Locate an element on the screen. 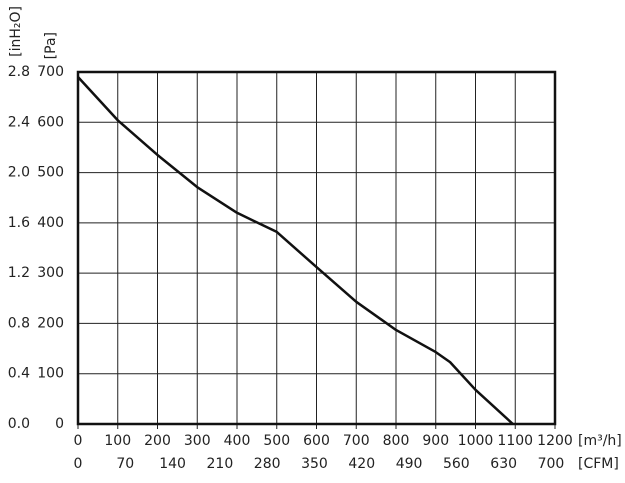 This screenshot has width=625, height=483. x-tick-label: 900 is located at coordinates (435, 441).